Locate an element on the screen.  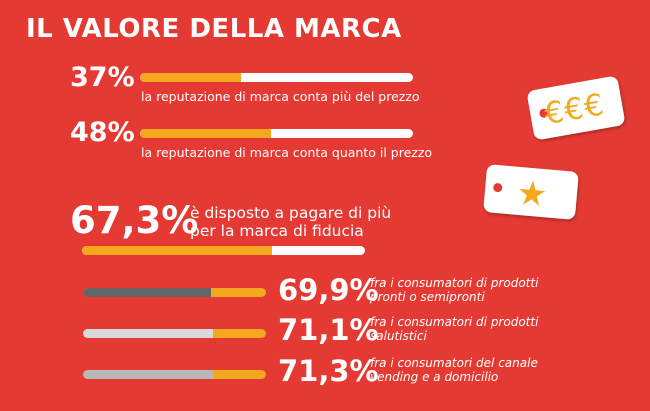
stat-3-bar-fill is located at coordinates (177, 250).